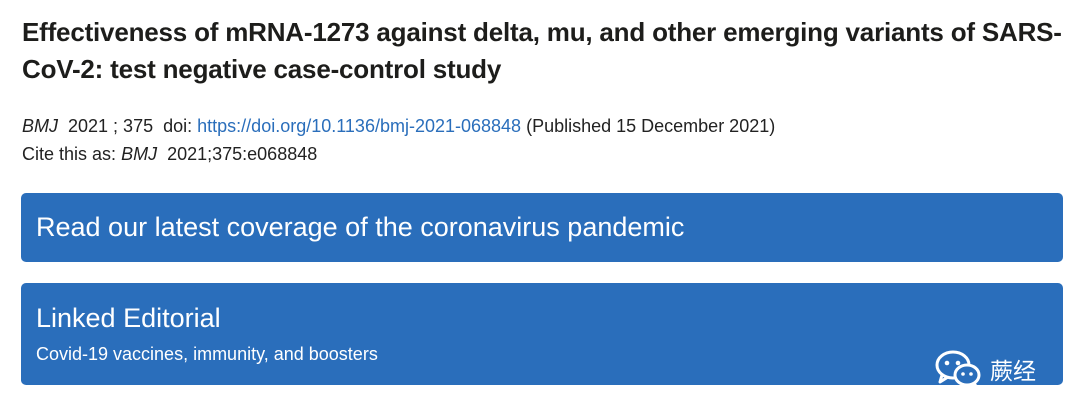 Image resolution: width=1080 pixels, height=418 pixels. Describe the element at coordinates (111, 126) in the screenshot. I see `year-volume: 2021 ; 375` at that location.